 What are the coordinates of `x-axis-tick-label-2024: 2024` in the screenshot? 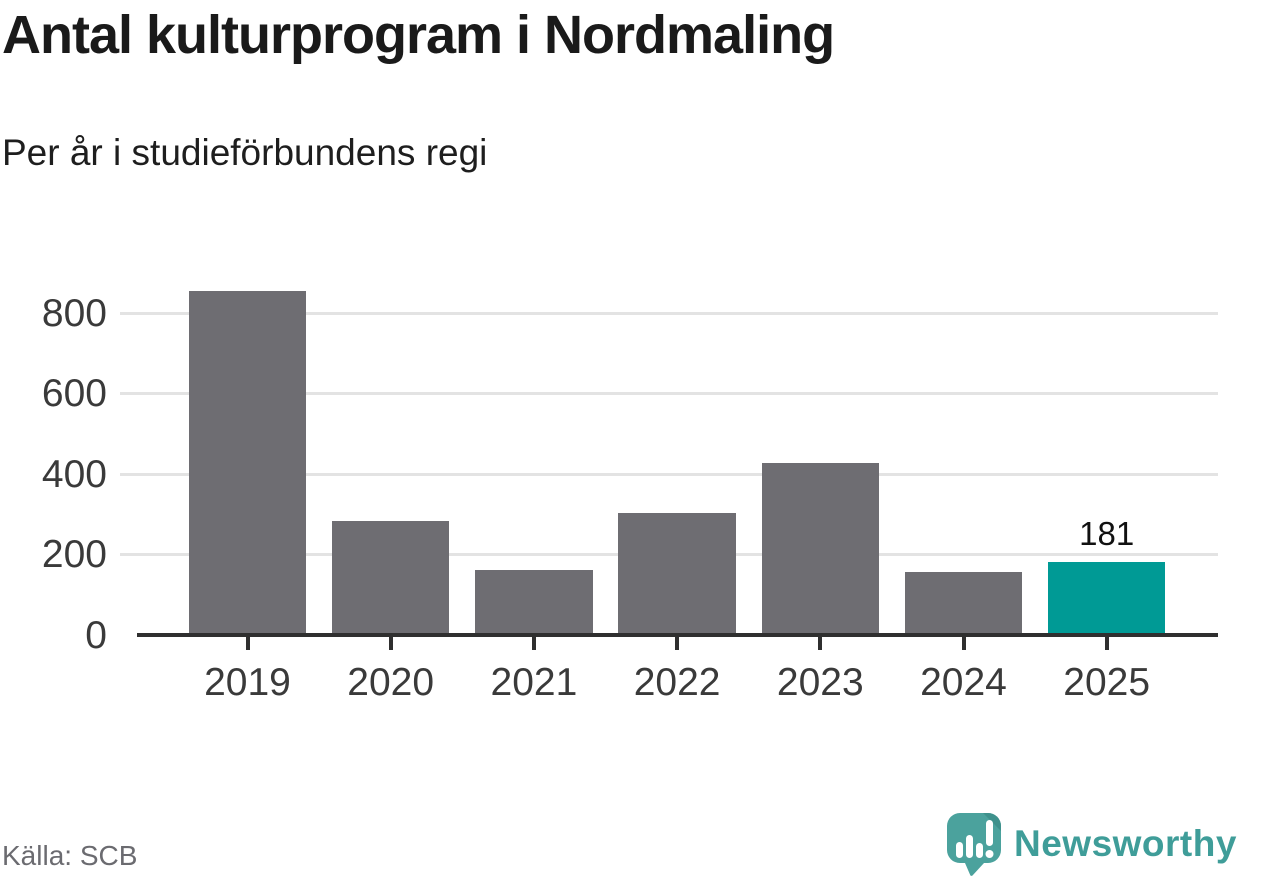 It's located at (963, 682).